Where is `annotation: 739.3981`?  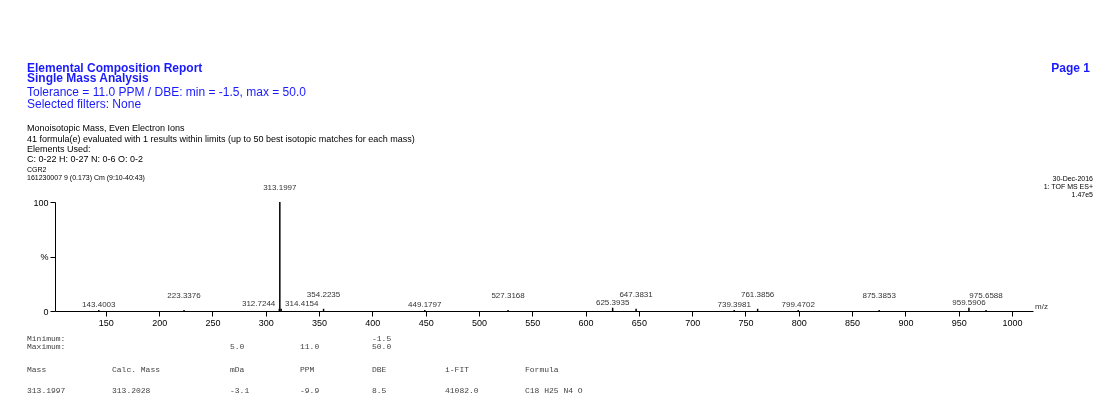
annotation: 739.3981 is located at coordinates (734, 304).